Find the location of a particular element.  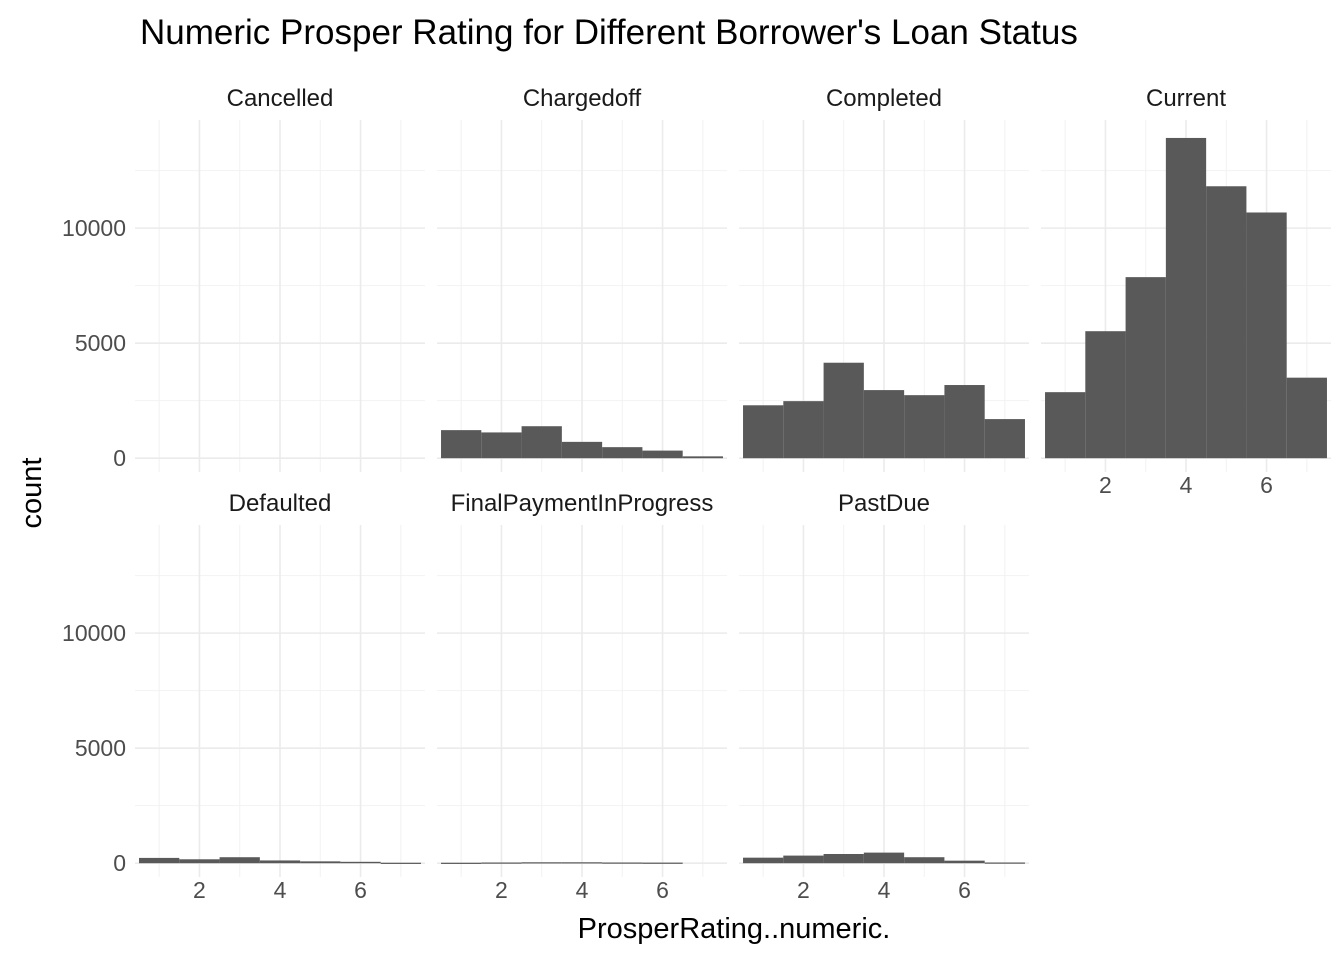

facet-strip-label: PastDue is located at coordinates (884, 503).